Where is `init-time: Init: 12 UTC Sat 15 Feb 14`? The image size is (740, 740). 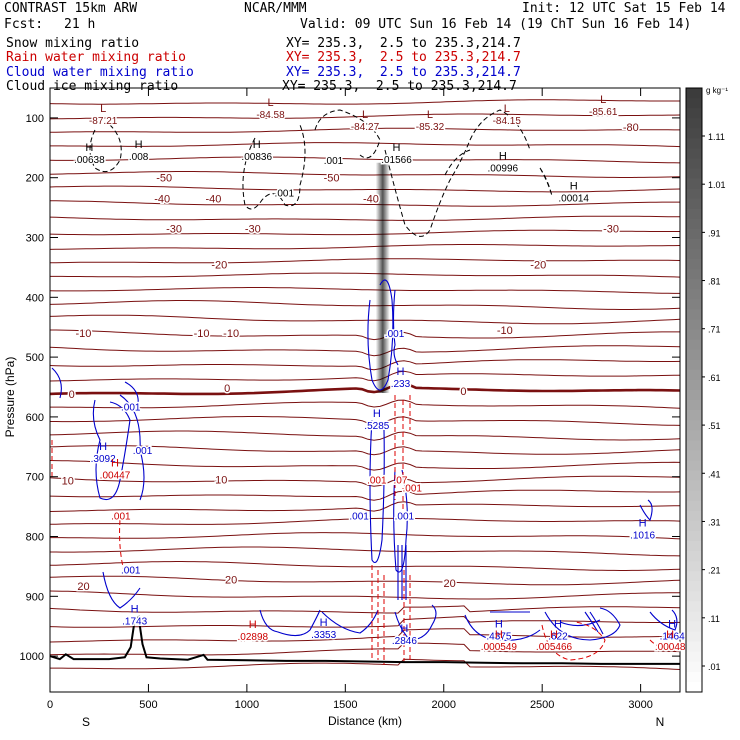
init-time: Init: 12 UTC Sat 15 Feb 14 is located at coordinates (624, 8).